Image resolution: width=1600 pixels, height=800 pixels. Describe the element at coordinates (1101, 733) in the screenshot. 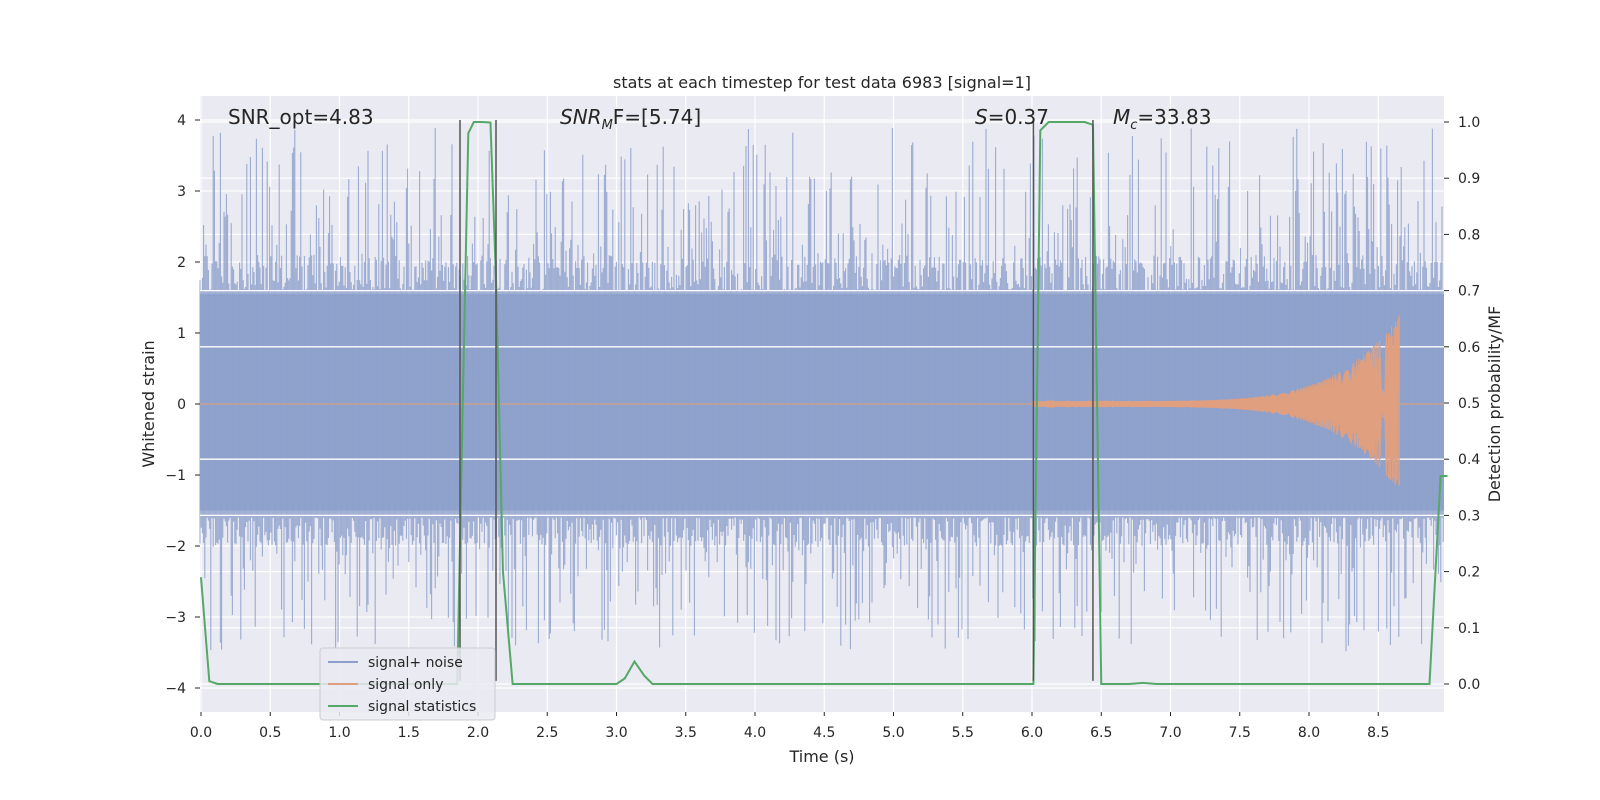

I see `x-tick-13: 6.5` at that location.